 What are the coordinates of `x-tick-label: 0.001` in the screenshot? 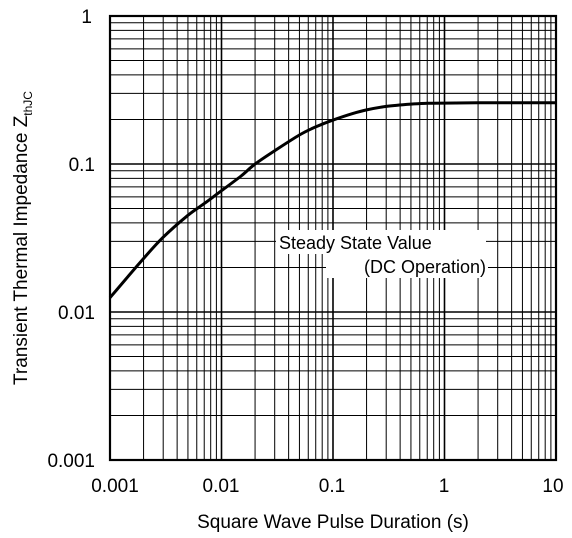 It's located at (115, 486).